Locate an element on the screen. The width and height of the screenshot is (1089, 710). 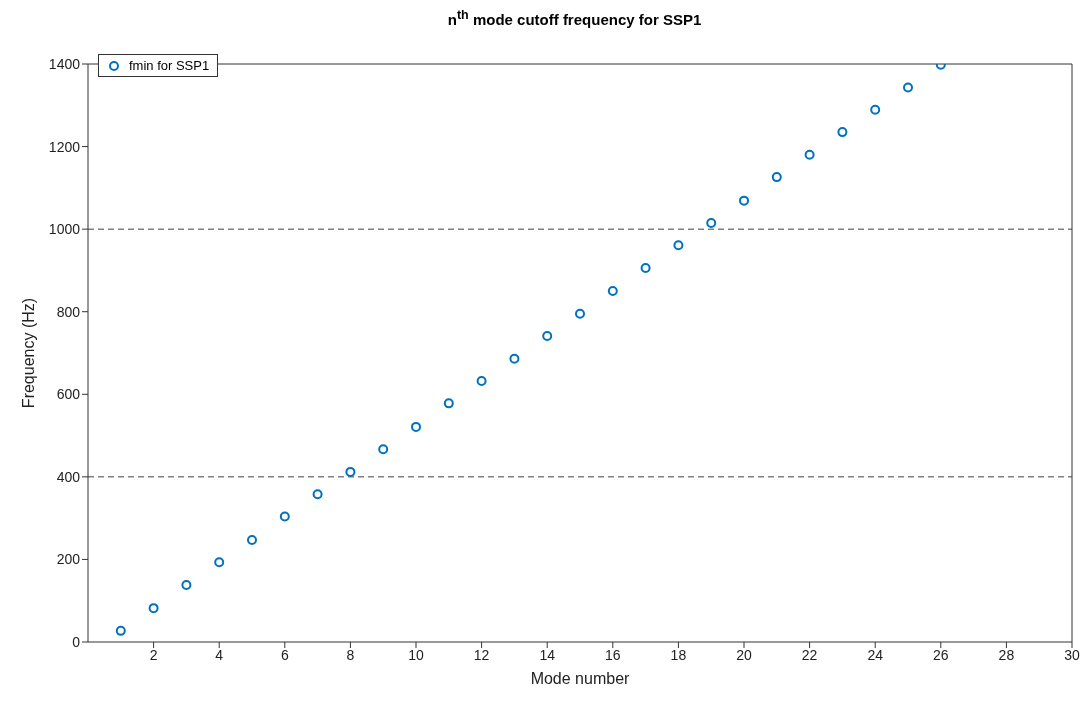
x-tick-label: 8 is located at coordinates (350, 654).